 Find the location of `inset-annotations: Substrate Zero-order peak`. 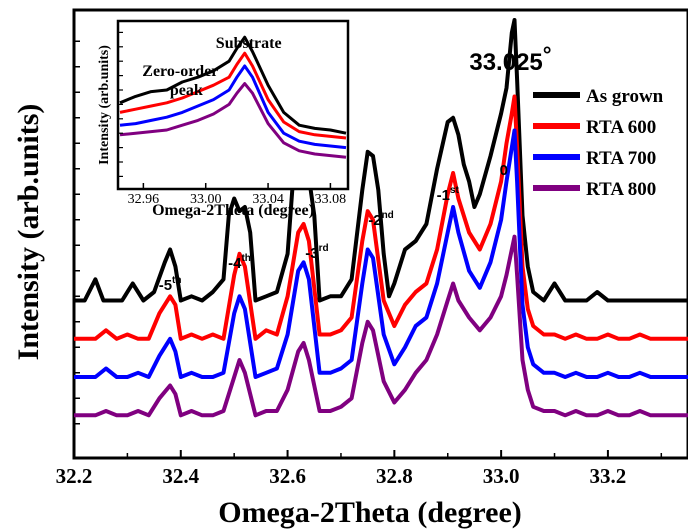

inset-annotations: Substrate Zero-order peak is located at coordinates (211, 67).